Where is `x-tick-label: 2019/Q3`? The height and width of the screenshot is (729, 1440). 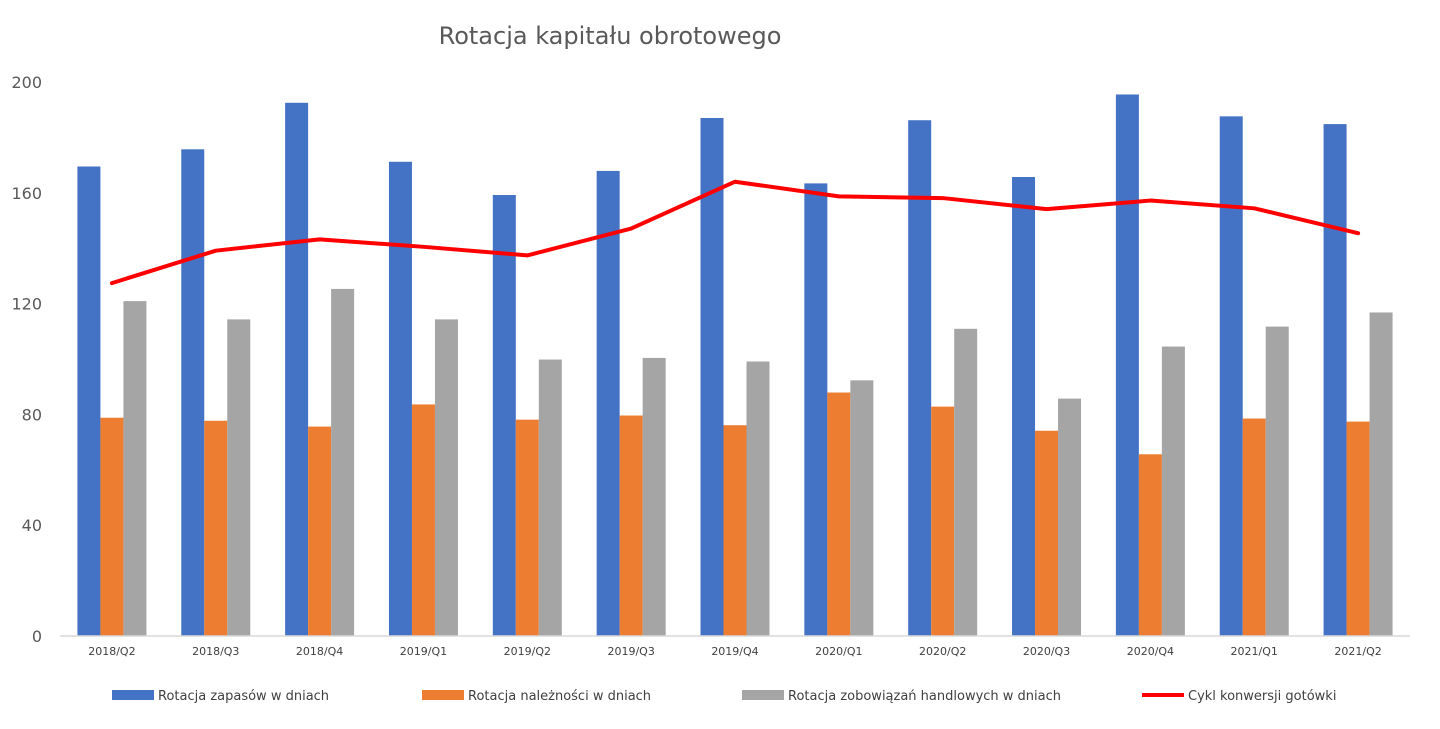 x-tick-label: 2019/Q3 is located at coordinates (630, 651).